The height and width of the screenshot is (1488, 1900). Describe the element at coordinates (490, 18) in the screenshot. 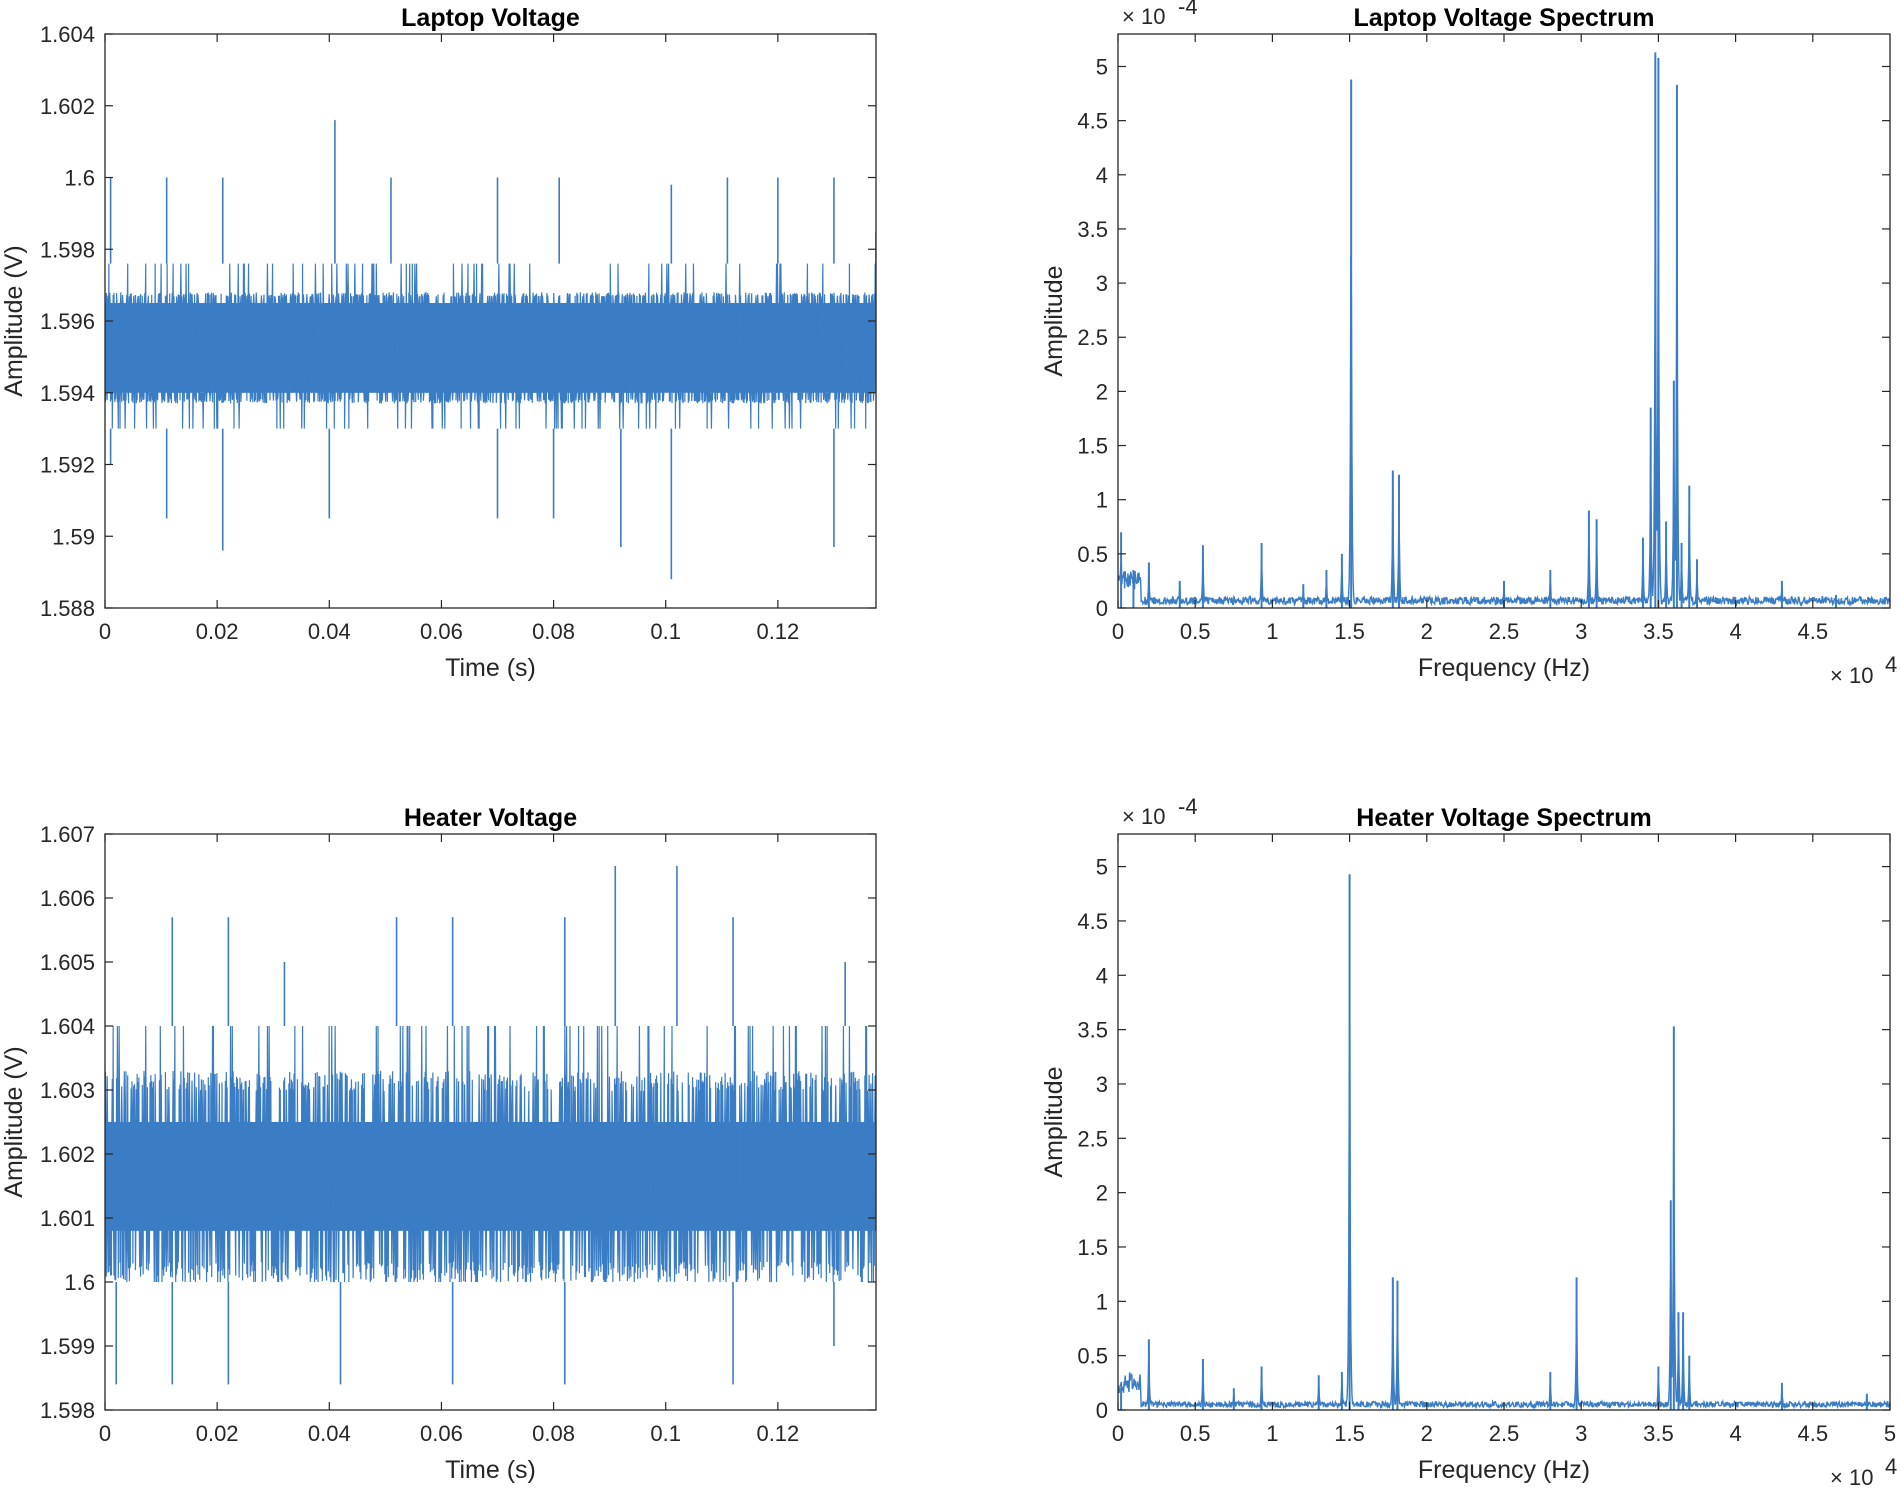

I see `chart-title: Laptop Voltage` at that location.